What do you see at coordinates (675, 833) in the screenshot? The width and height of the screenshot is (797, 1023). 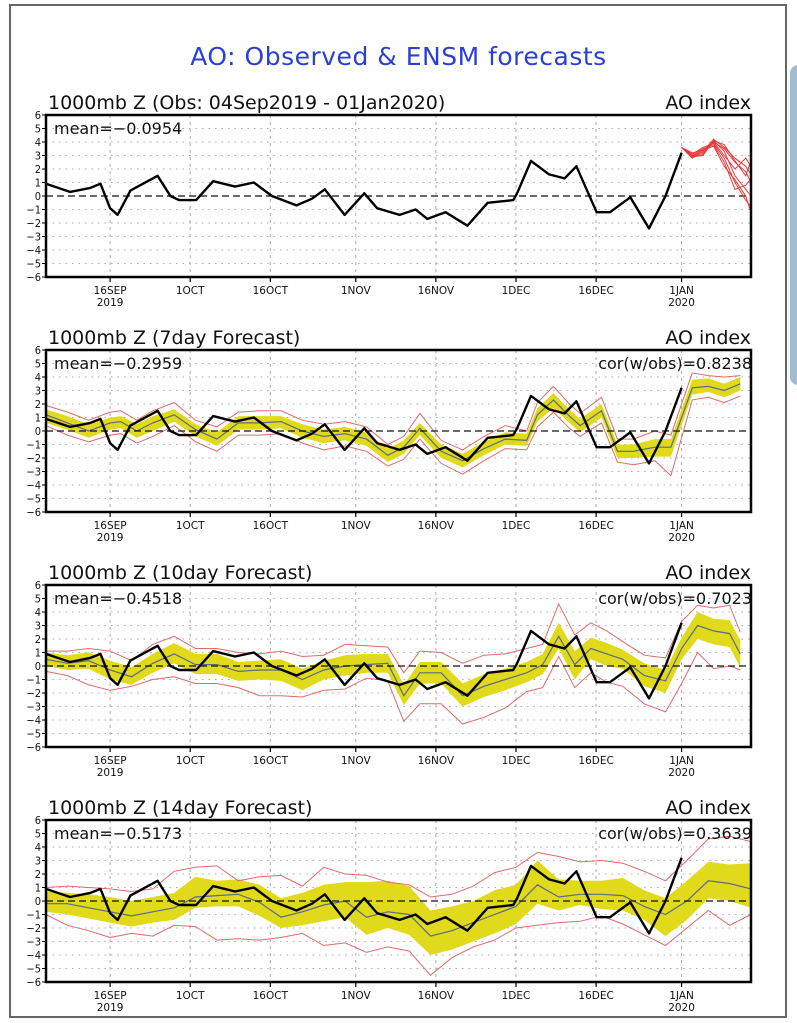 I see `correlation-label: cor(w/obs)=0.3639` at bounding box center [675, 833].